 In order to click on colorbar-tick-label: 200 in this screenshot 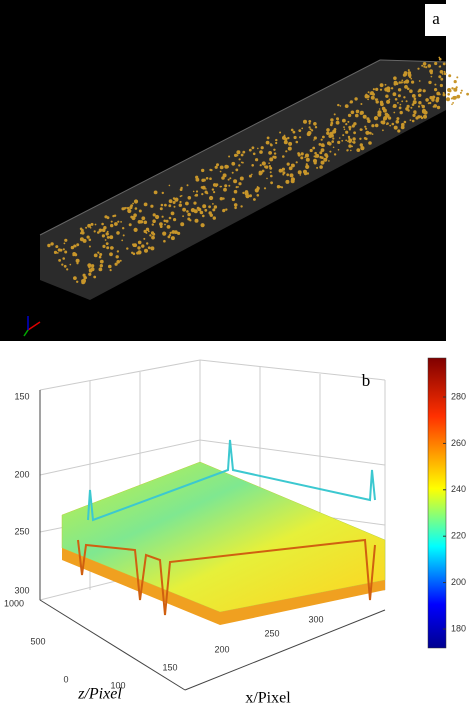, I will do `click(458, 582)`.